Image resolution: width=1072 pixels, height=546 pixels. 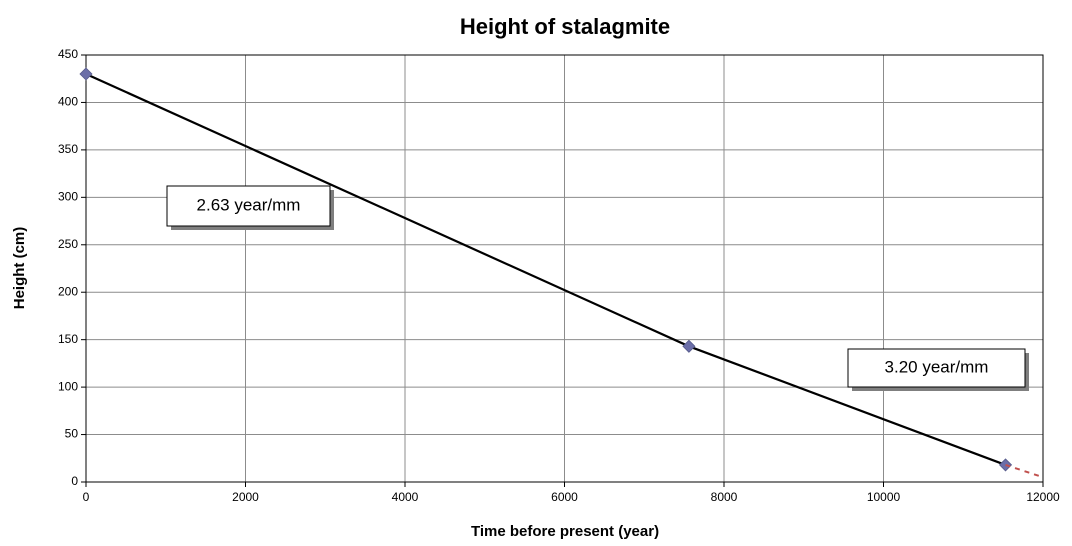 I want to click on y-tick-label: 50, so click(x=72, y=434).